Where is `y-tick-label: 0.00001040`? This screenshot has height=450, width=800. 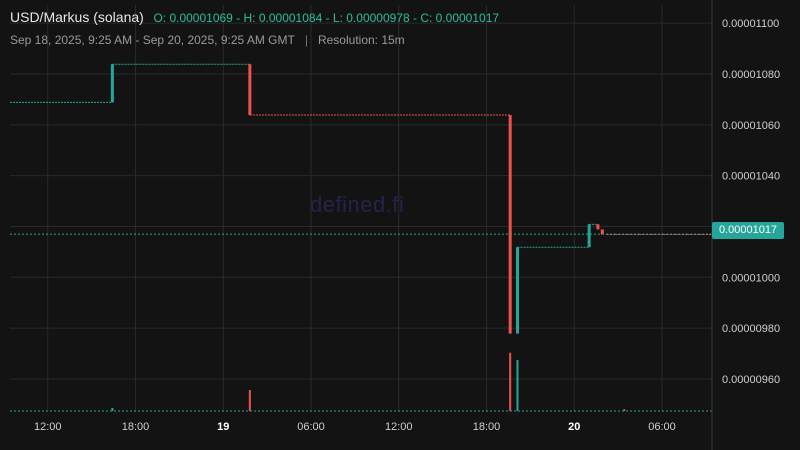
y-tick-label: 0.00001040 is located at coordinates (751, 177).